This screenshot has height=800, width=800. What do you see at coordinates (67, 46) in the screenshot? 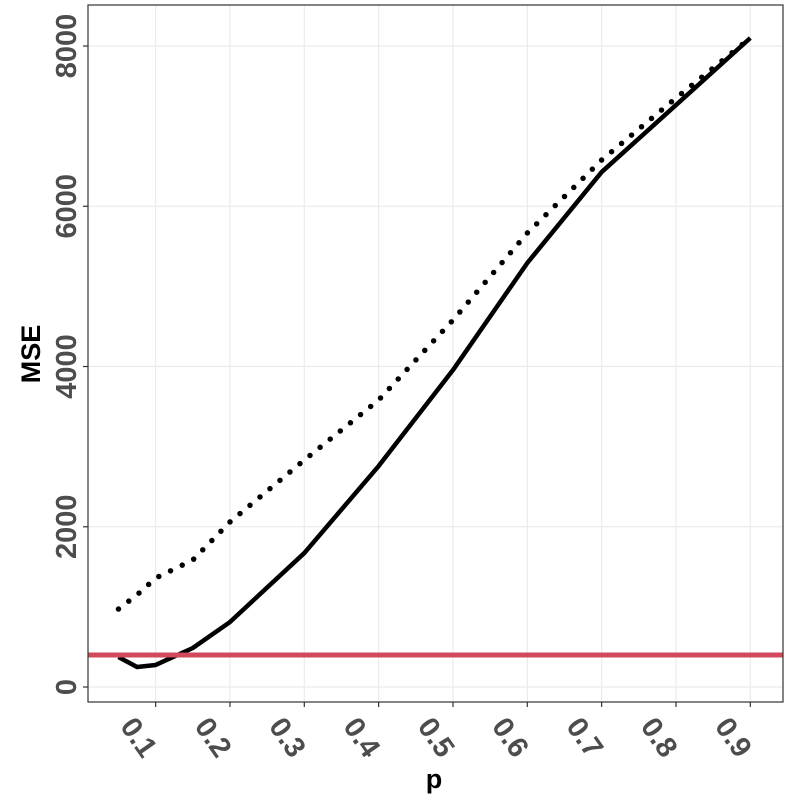
I see `y-tick-label: 8000` at bounding box center [67, 46].